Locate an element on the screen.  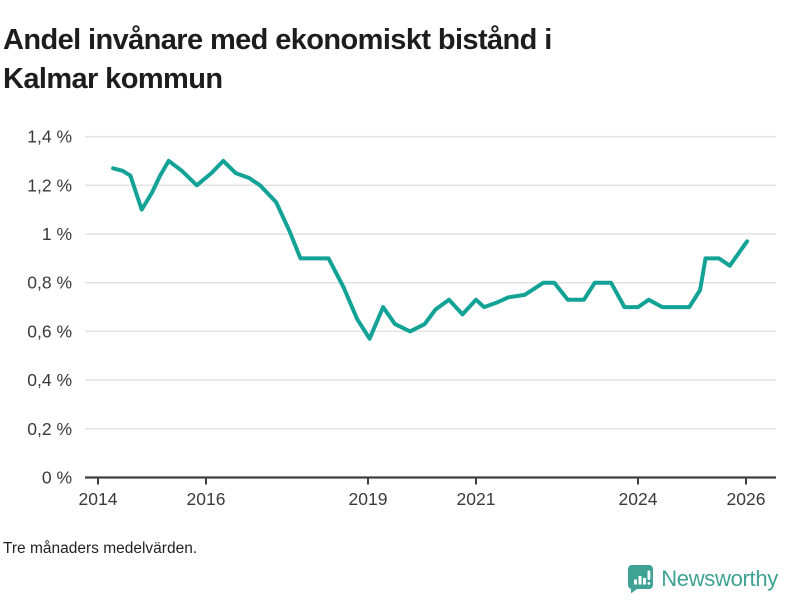
y-tick-label: 1,2 % is located at coordinates (49, 185).